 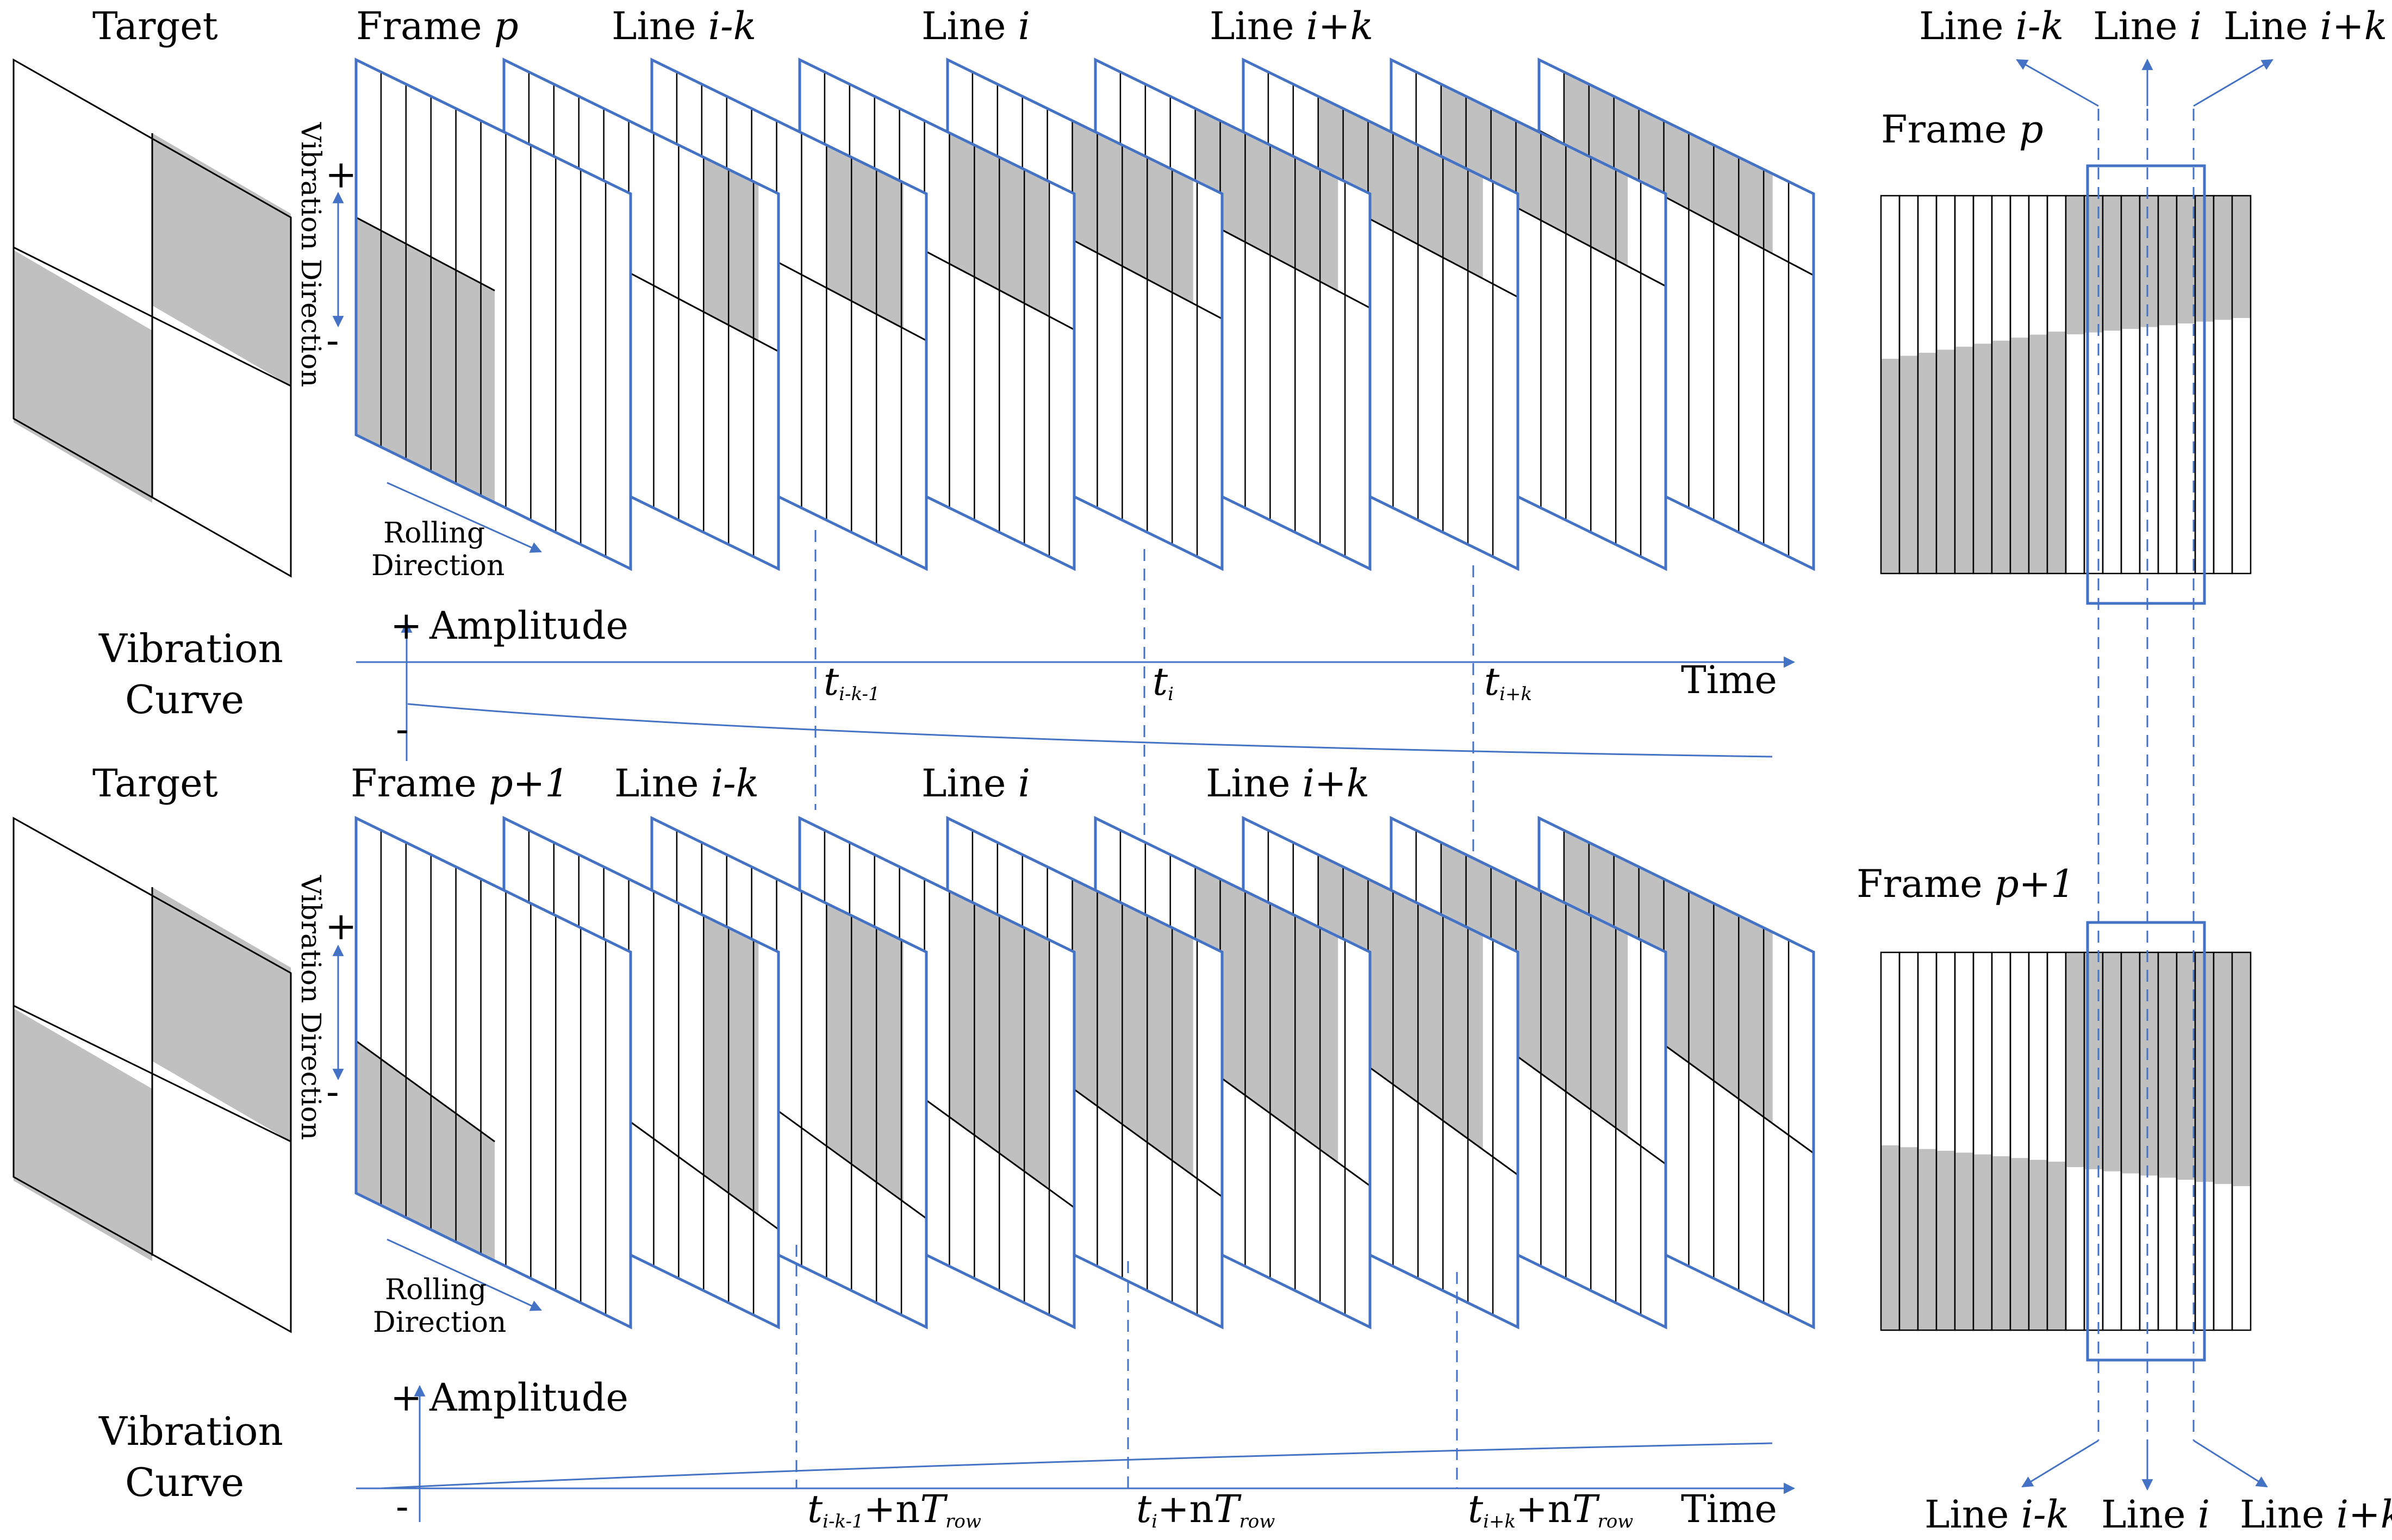 What do you see at coordinates (1287, 783) in the screenshot?
I see `bottom-line-ipk-label: Line i+k` at bounding box center [1287, 783].